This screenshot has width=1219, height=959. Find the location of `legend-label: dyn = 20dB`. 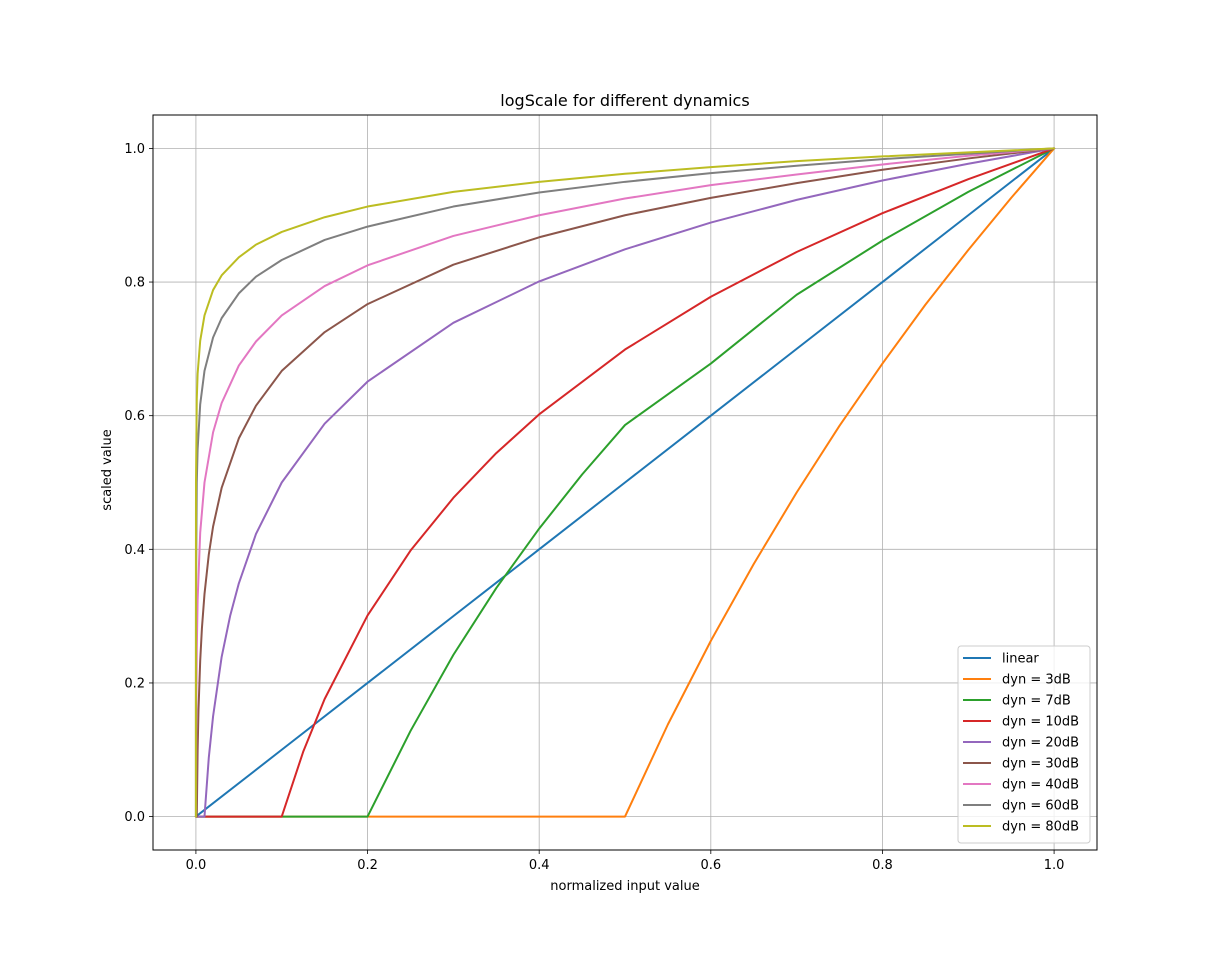

legend-label: dyn = 20dB is located at coordinates (1040, 743).